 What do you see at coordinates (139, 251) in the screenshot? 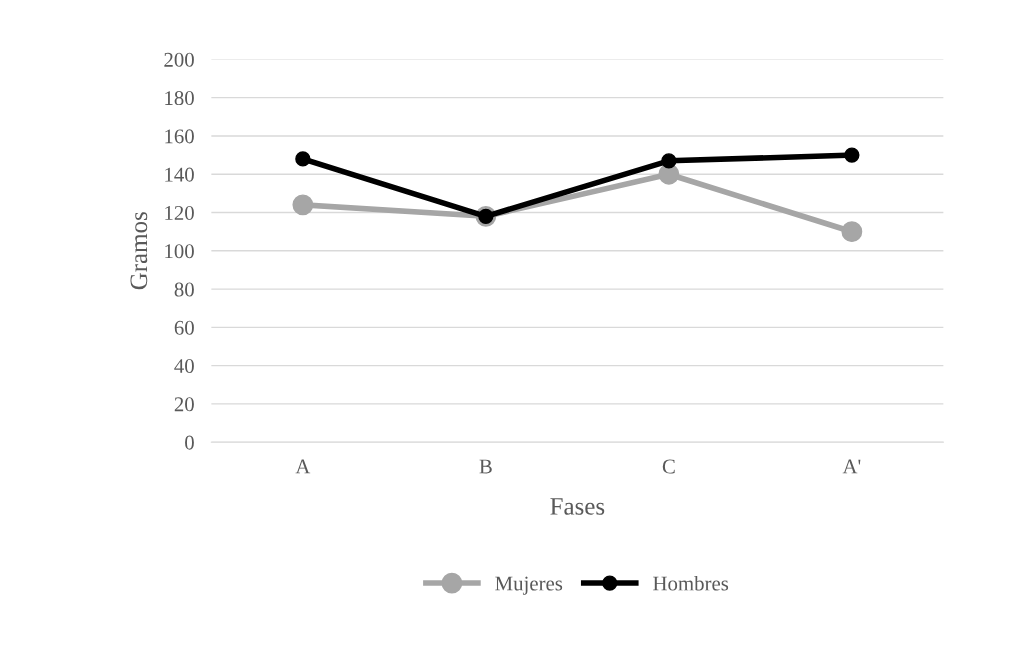
I see `y-axis-title: Gramos` at bounding box center [139, 251].